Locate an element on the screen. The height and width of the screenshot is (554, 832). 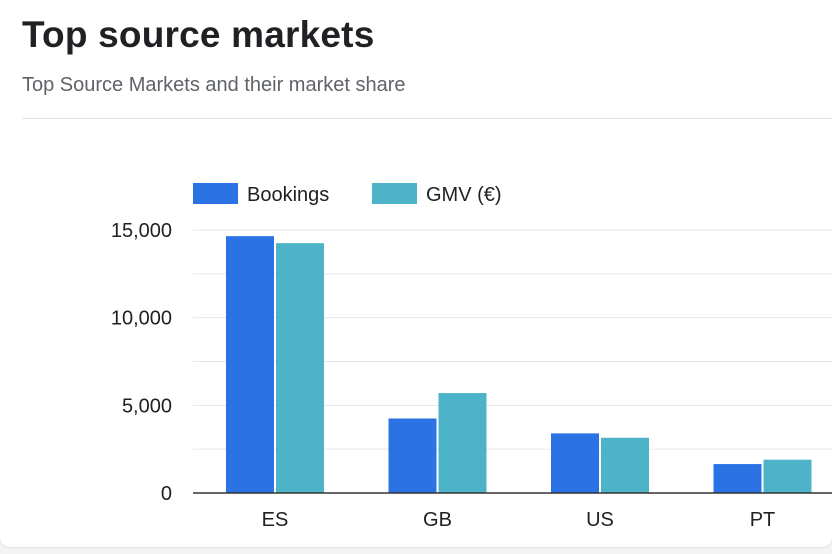
x-tick-label: ES is located at coordinates (275, 520).